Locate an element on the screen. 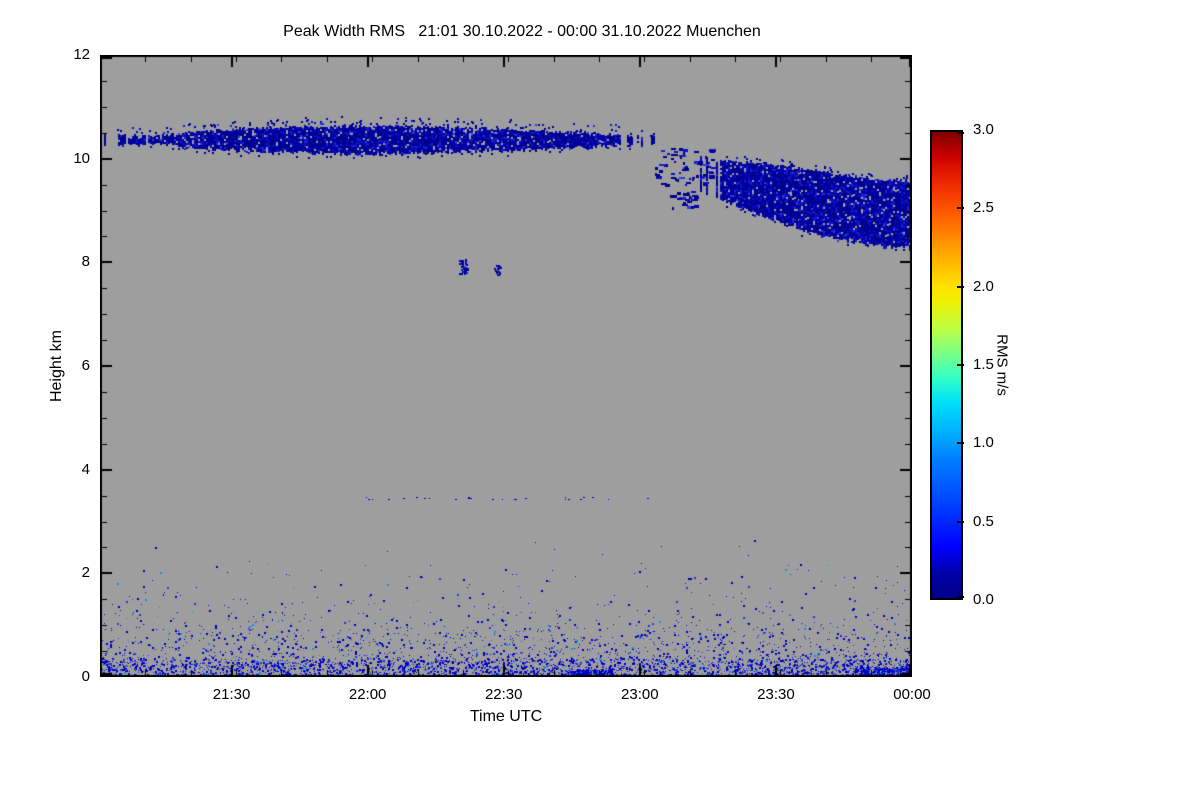 The image size is (1200, 800). y-tick-label: 10 is located at coordinates (81, 158).